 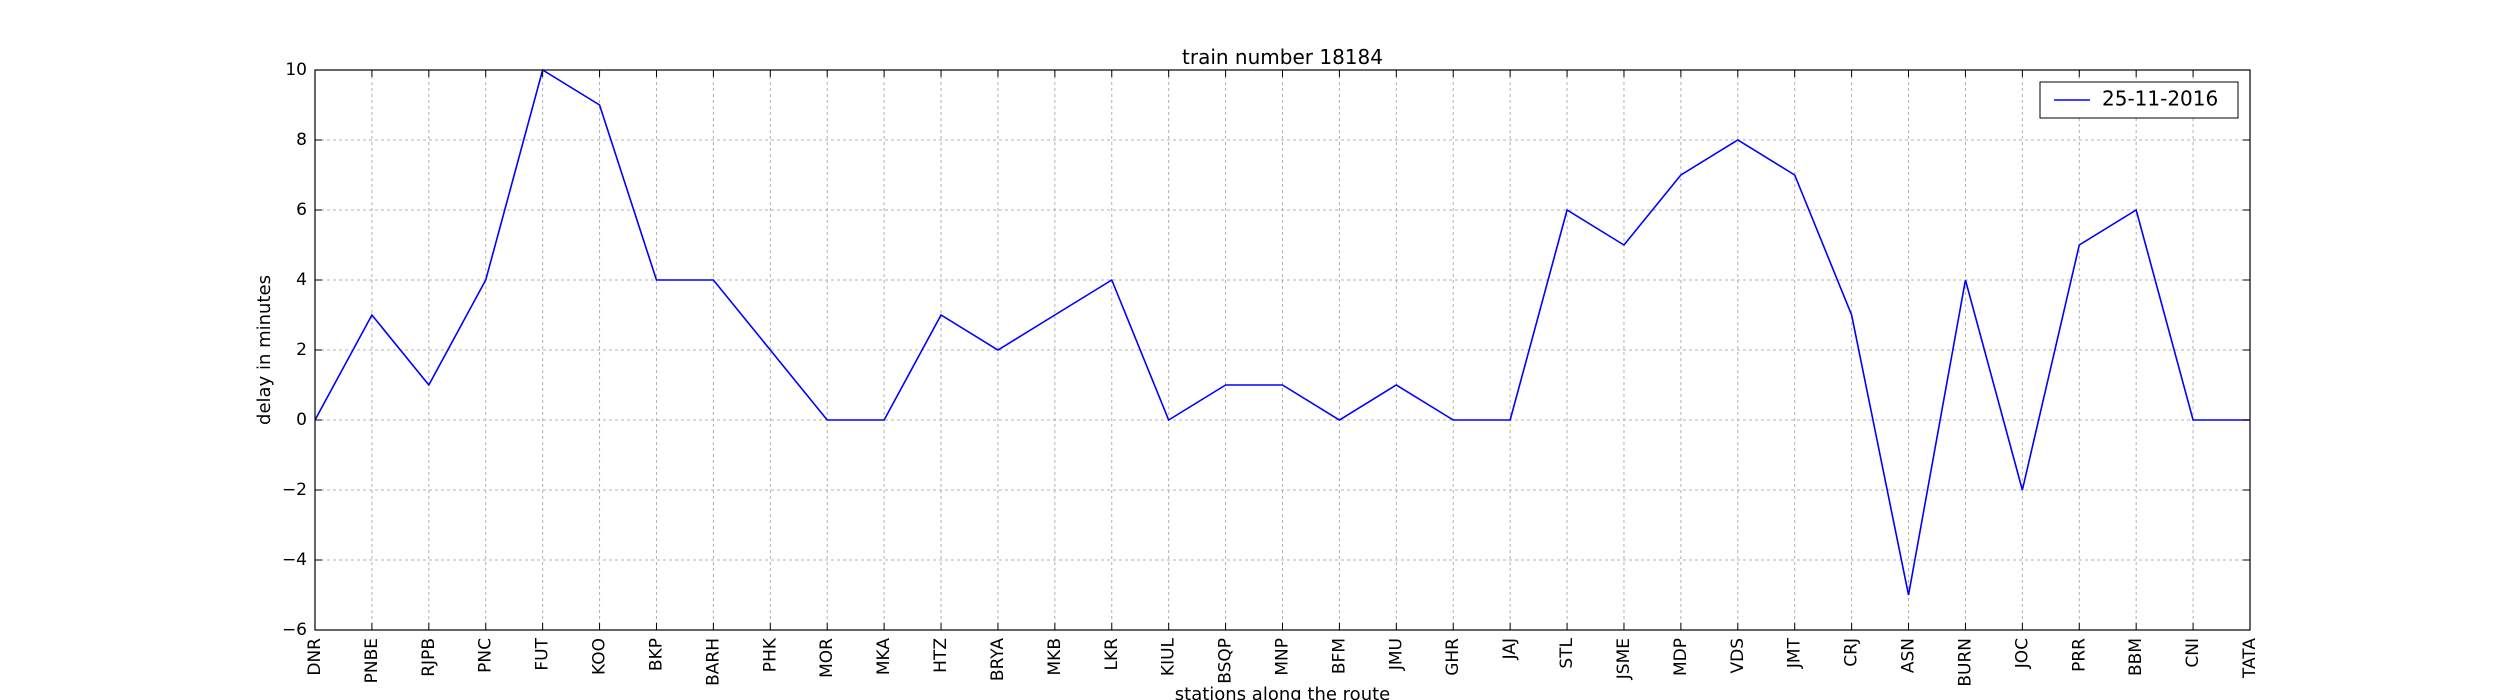 I want to click on y-tick-label: 2, so click(x=301, y=350).